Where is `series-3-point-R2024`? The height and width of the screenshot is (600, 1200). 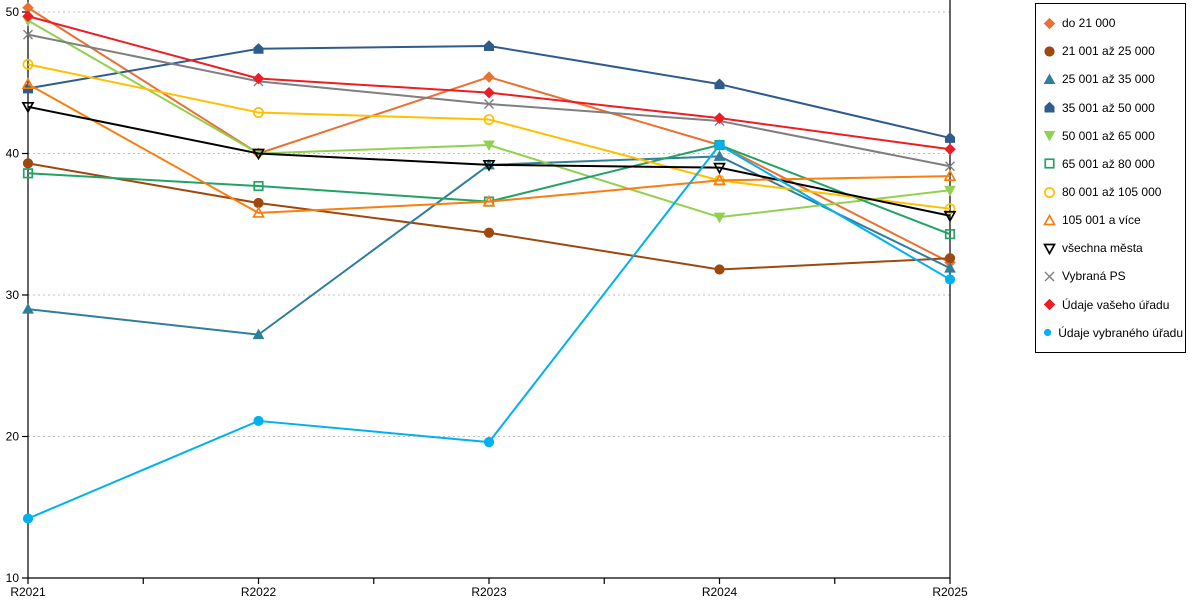
series-3-point-R2024 is located at coordinates (719, 84).